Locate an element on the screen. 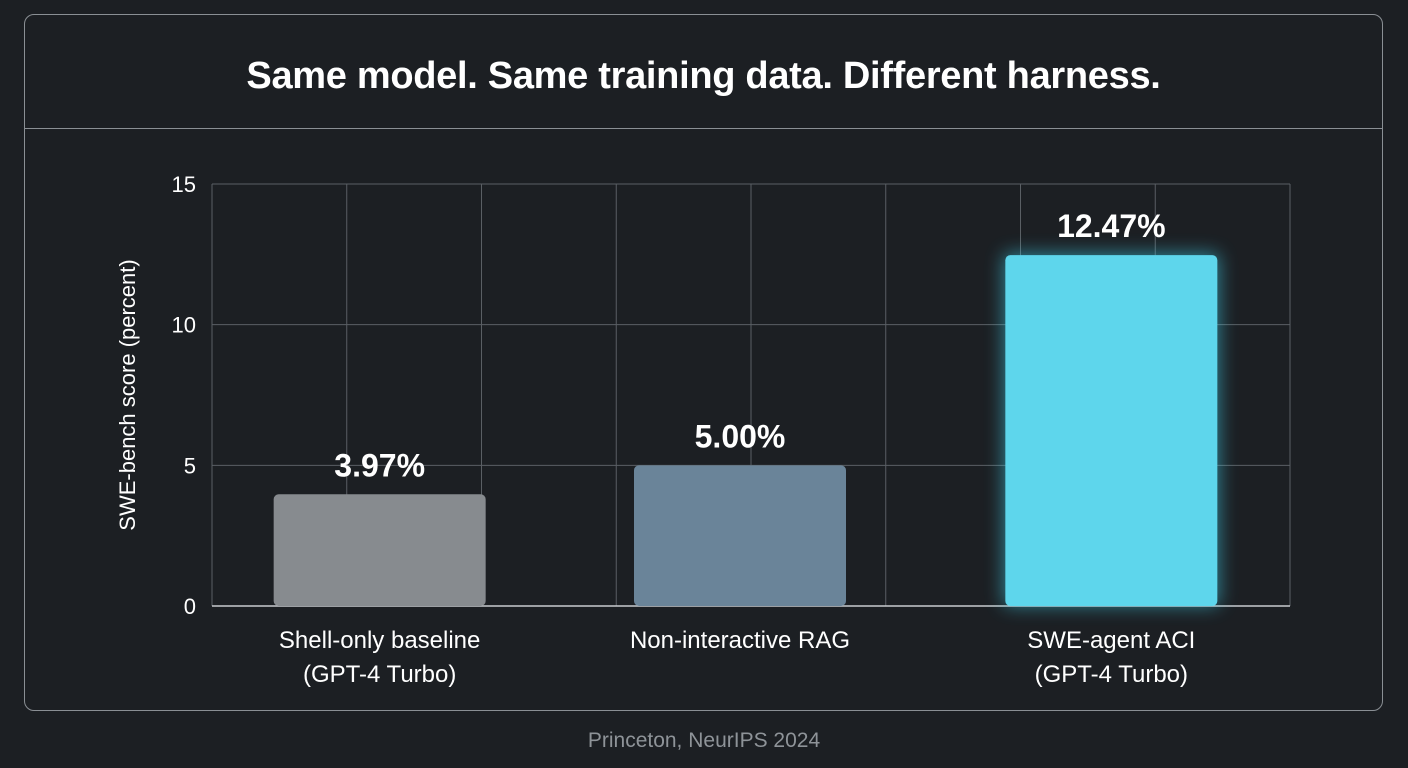  title-divider is located at coordinates (703, 128).